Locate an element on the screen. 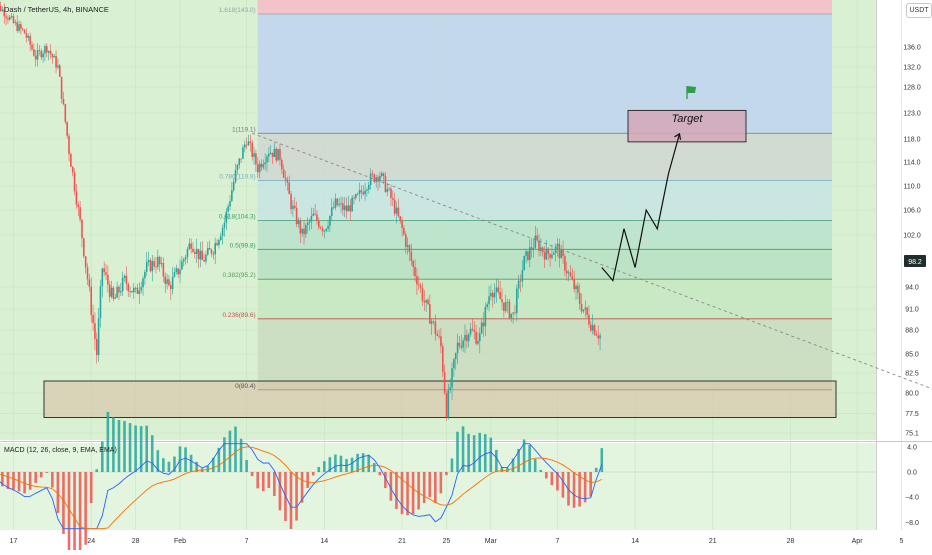  x-tick-0: 17 is located at coordinates (14, 541).